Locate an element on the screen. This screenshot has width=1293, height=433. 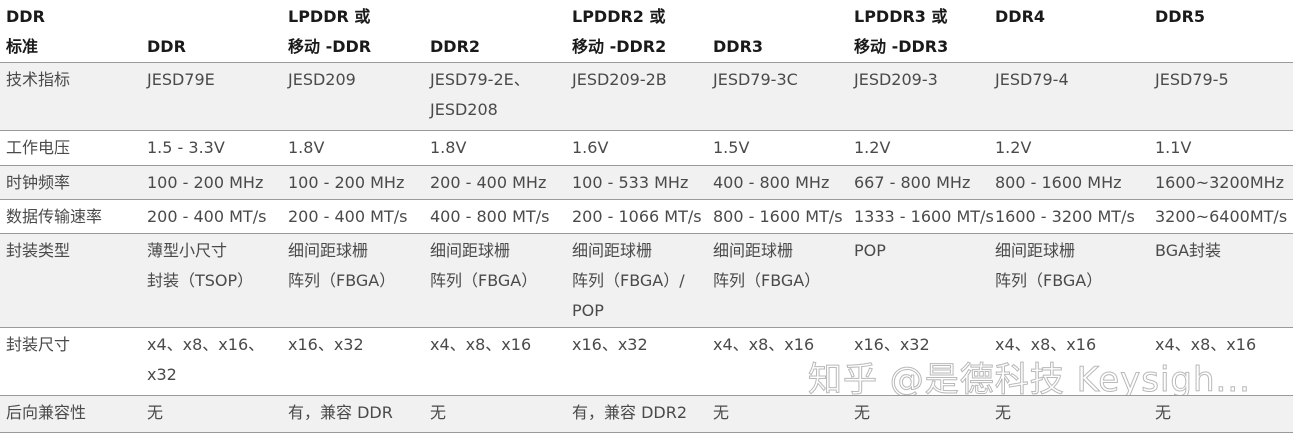
cell-text: JESD209 is located at coordinates (322, 79).